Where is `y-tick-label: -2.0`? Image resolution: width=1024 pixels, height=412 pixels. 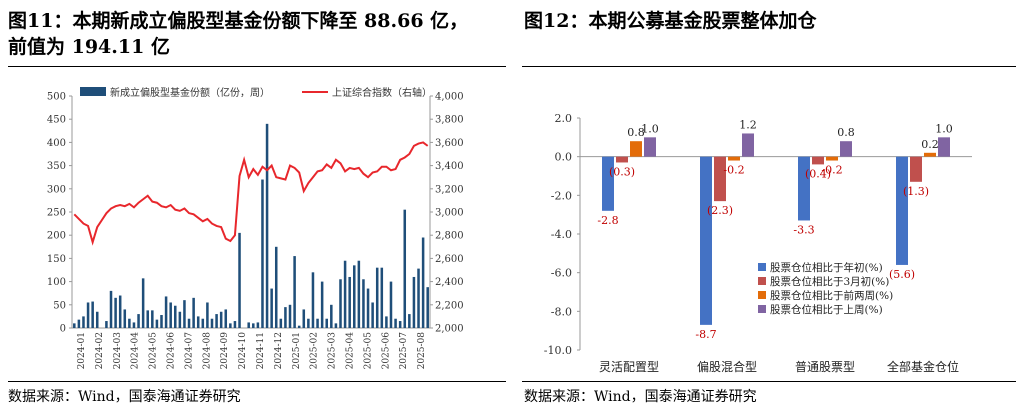 y-tick-label: -2.0 is located at coordinates (561, 195).